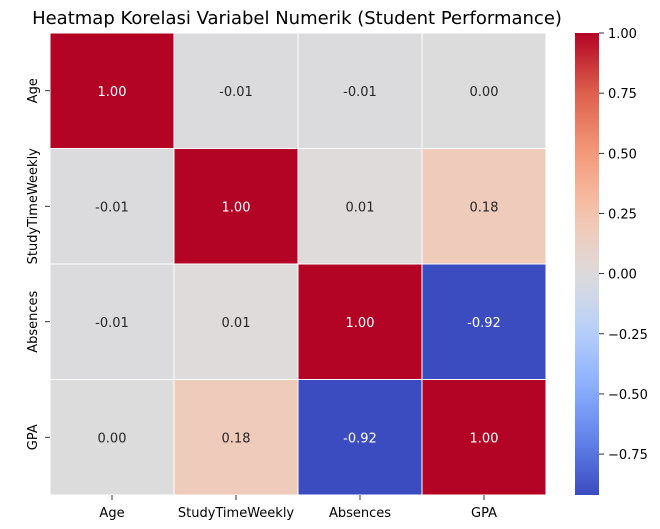 Image resolution: width=660 pixels, height=529 pixels. Describe the element at coordinates (628, 455) in the screenshot. I see `colorbar-tick-label: −0.75` at that location.